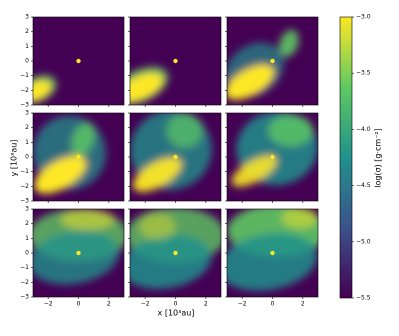  What do you see at coordinates (14, 158) in the screenshot?
I see `y-axis-label: y [10³au]` at bounding box center [14, 158].